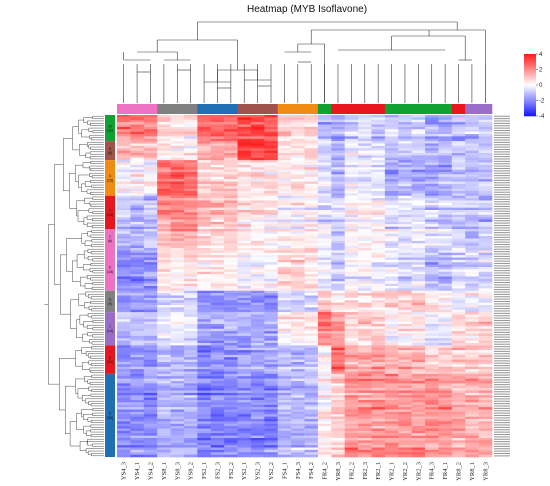  Describe the element at coordinates (110, 329) in the screenshot. I see `row-cluster-segment` at that location.